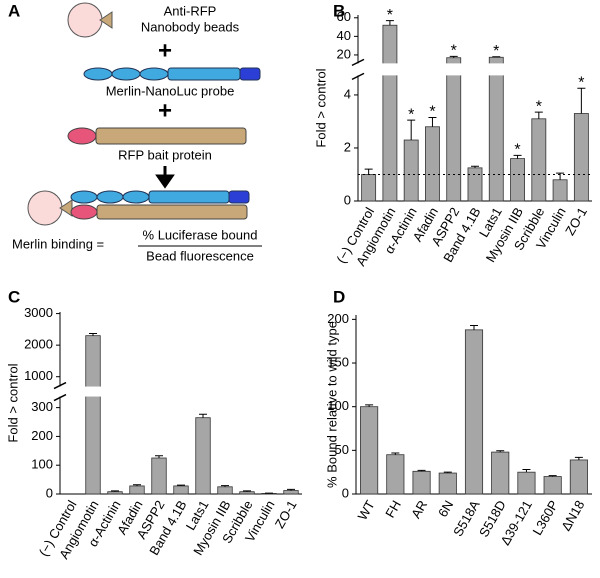 The image size is (600, 578). Describe the element at coordinates (545, 518) in the screenshot. I see `x-tick-label: L360P` at that location.